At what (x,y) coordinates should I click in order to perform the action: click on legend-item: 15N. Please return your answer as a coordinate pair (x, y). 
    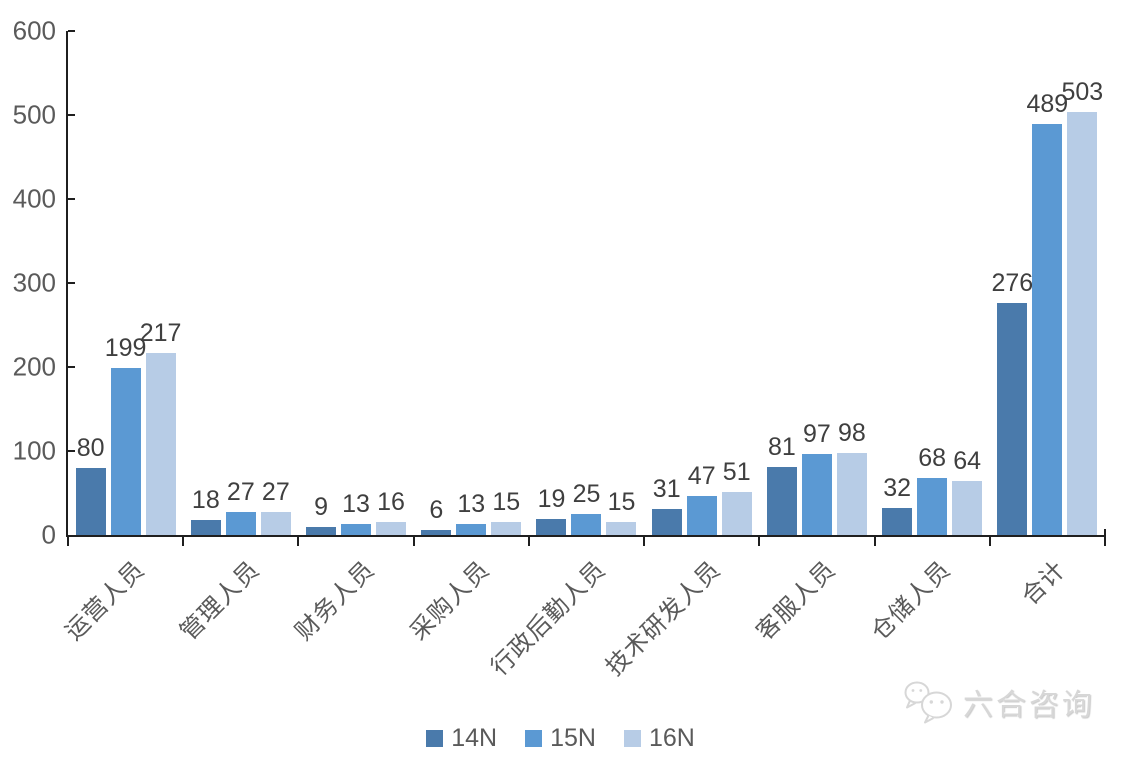
    Looking at the image, I should click on (560, 738).